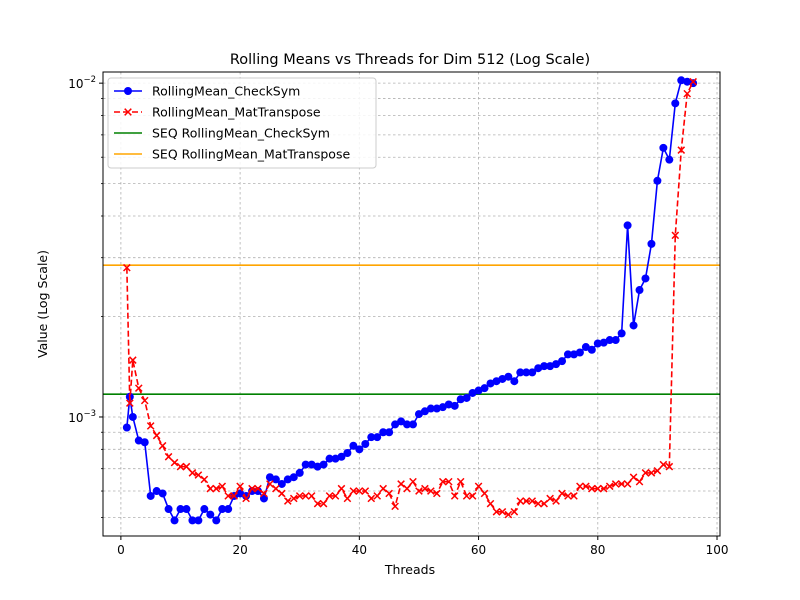  Describe the element at coordinates (597, 550) in the screenshot. I see `x-tick-label: 80` at that location.